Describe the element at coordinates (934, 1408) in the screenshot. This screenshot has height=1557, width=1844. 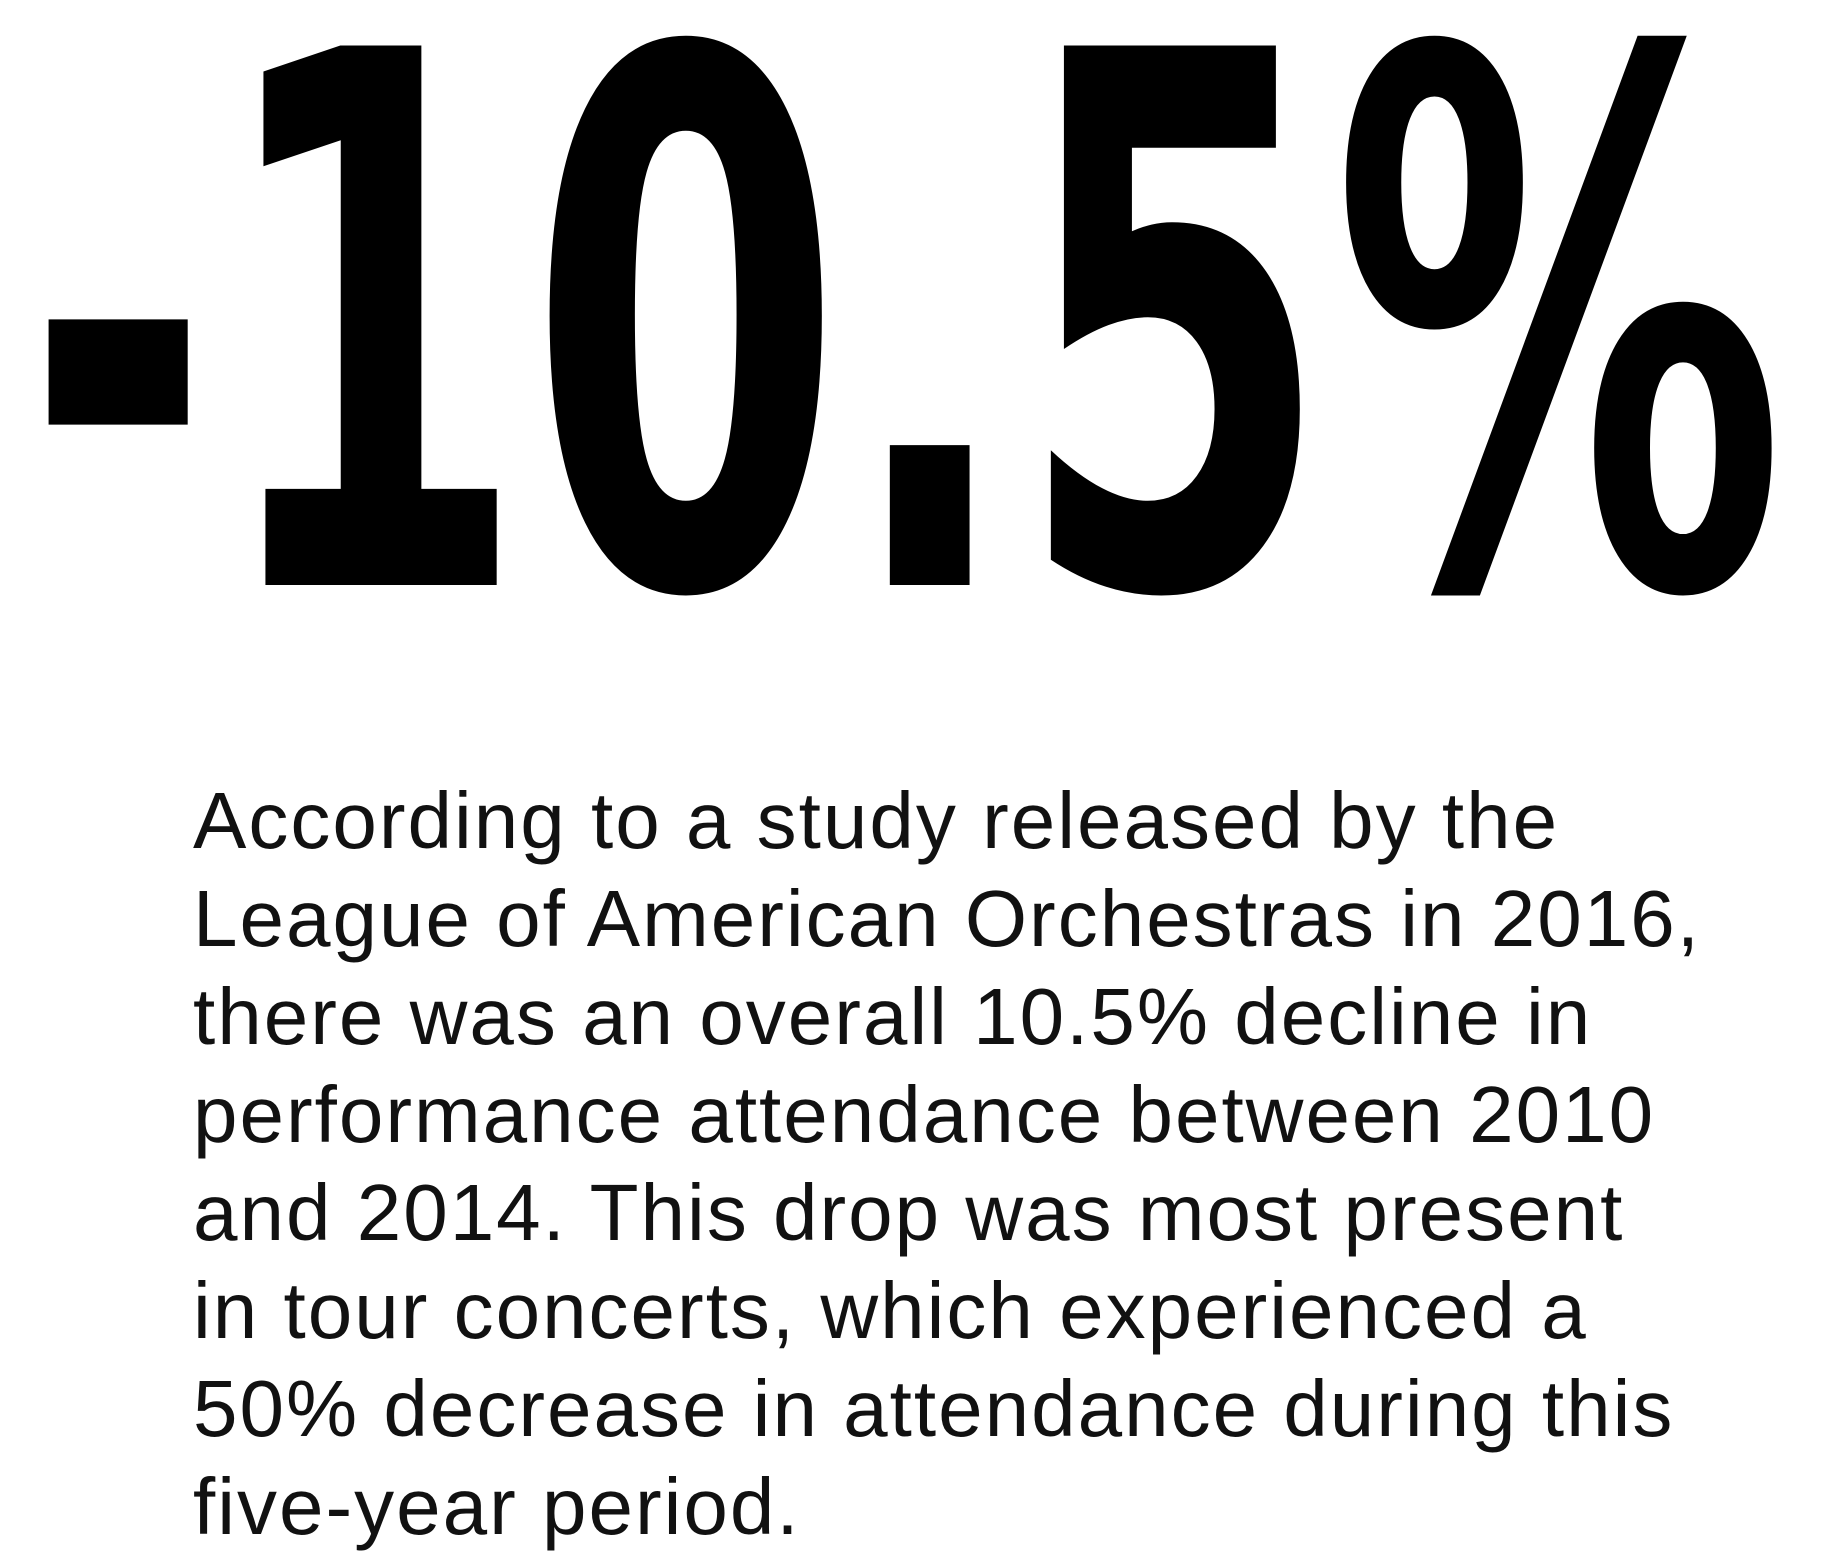
I see `body-line: 50% decrease in attendance during this` at that location.